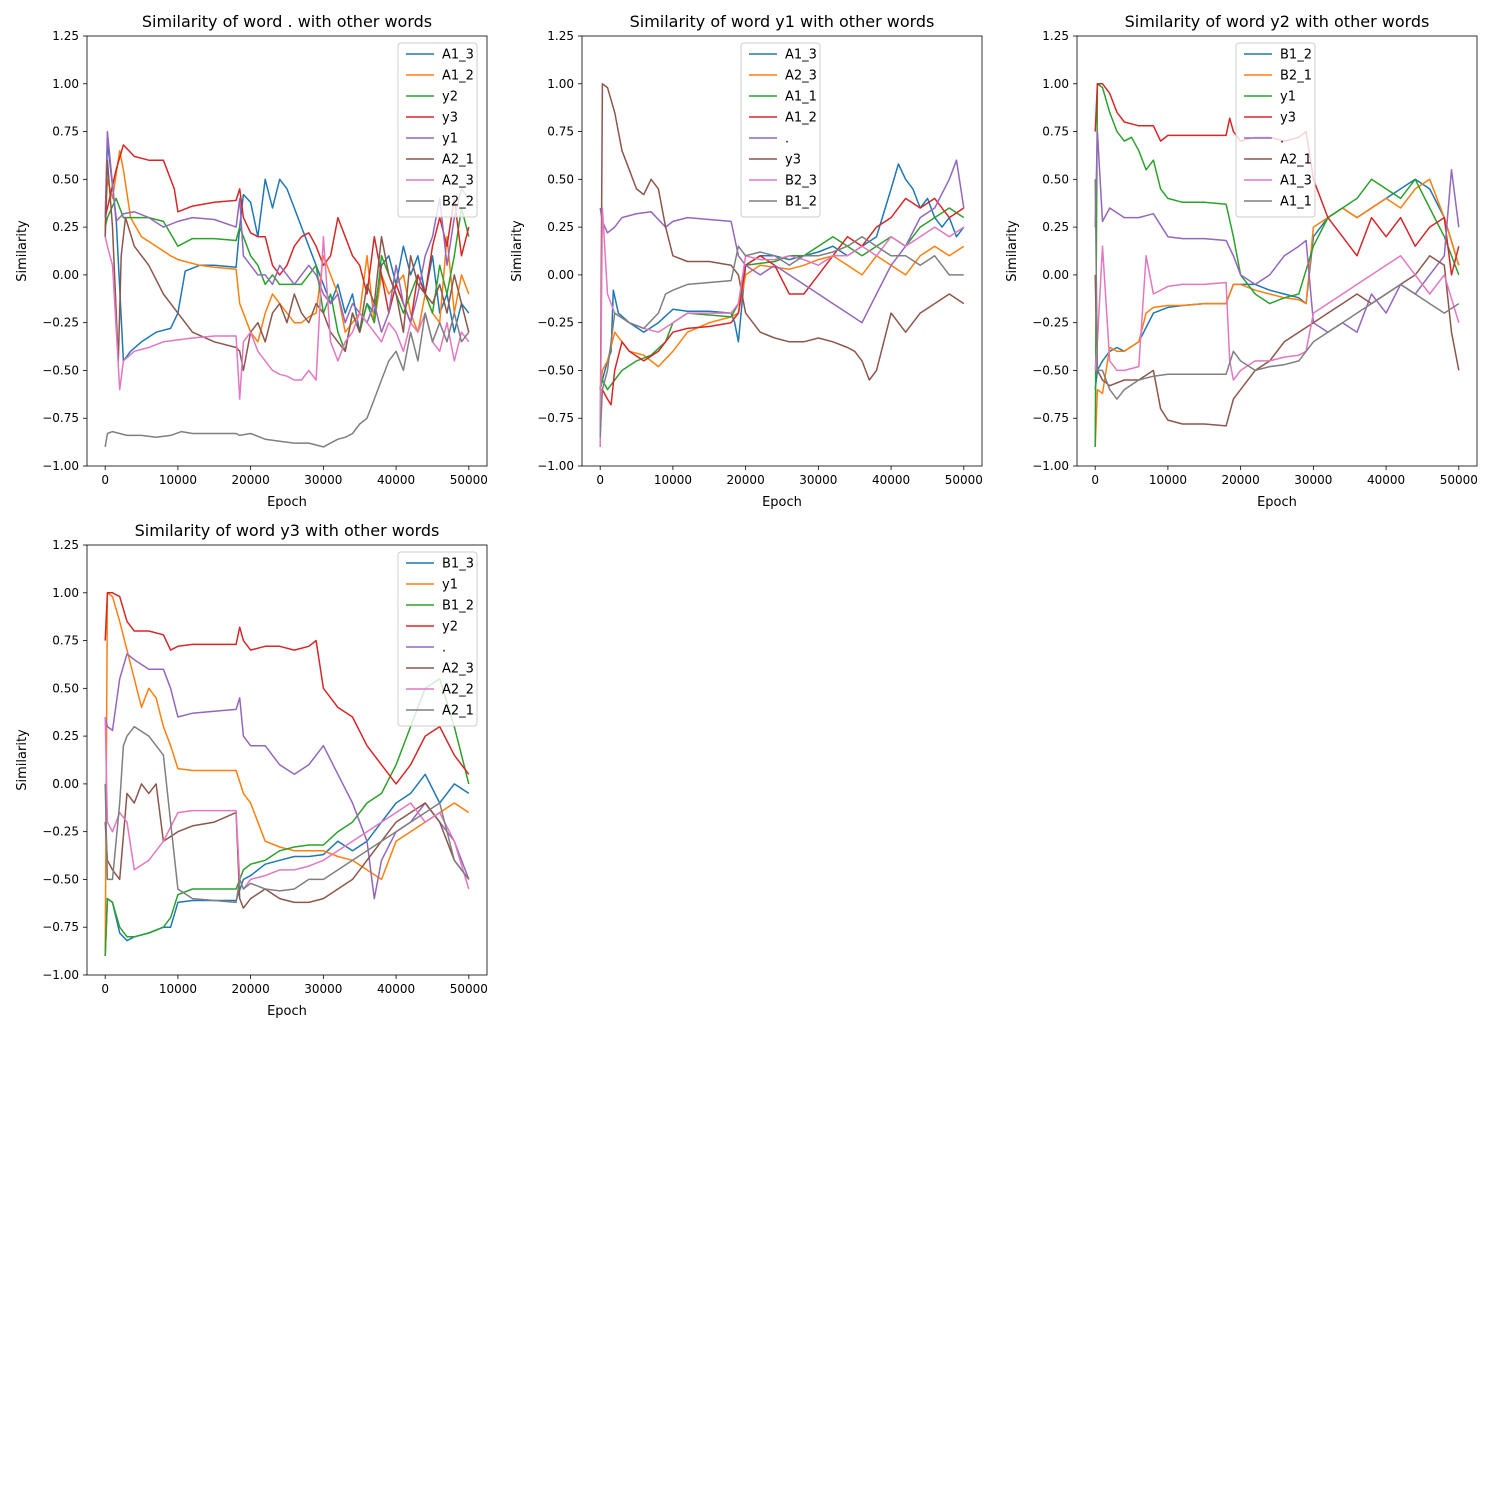 The image size is (1500, 1500). I want to click on legend-label: B1_3, so click(458, 564).